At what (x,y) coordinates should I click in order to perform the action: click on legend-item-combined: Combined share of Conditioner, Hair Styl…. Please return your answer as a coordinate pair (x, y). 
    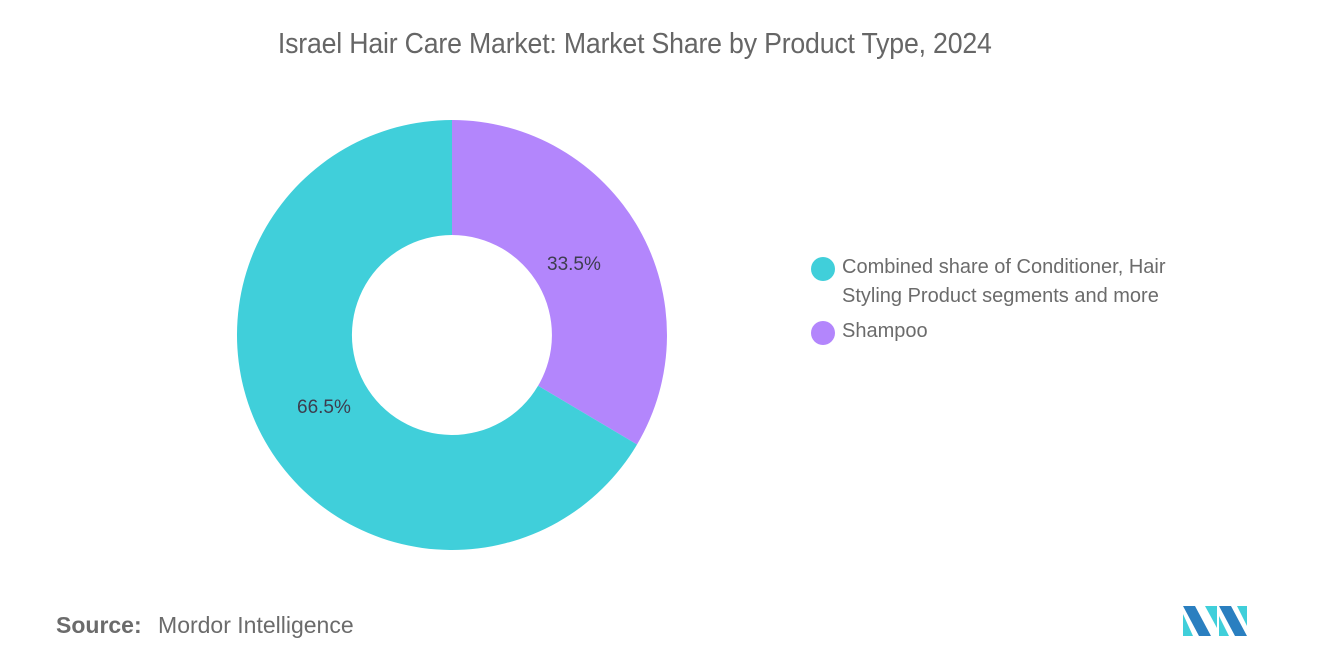
    Looking at the image, I should click on (1021, 283).